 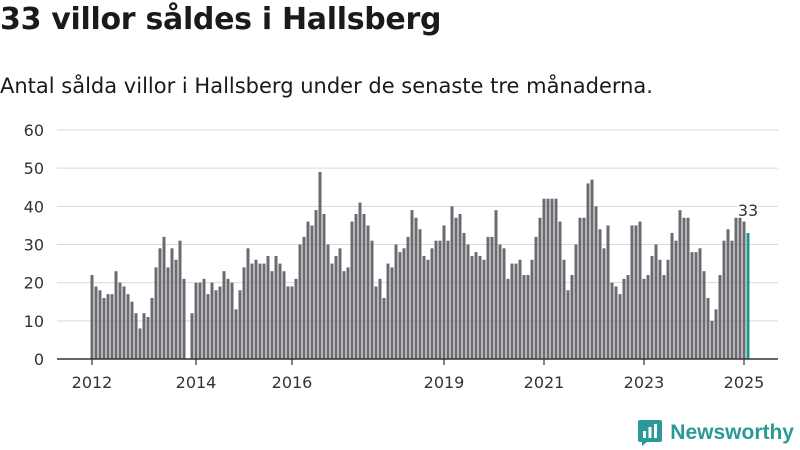 What do you see at coordinates (34, 168) in the screenshot?
I see `y-tick-label: 50` at bounding box center [34, 168].